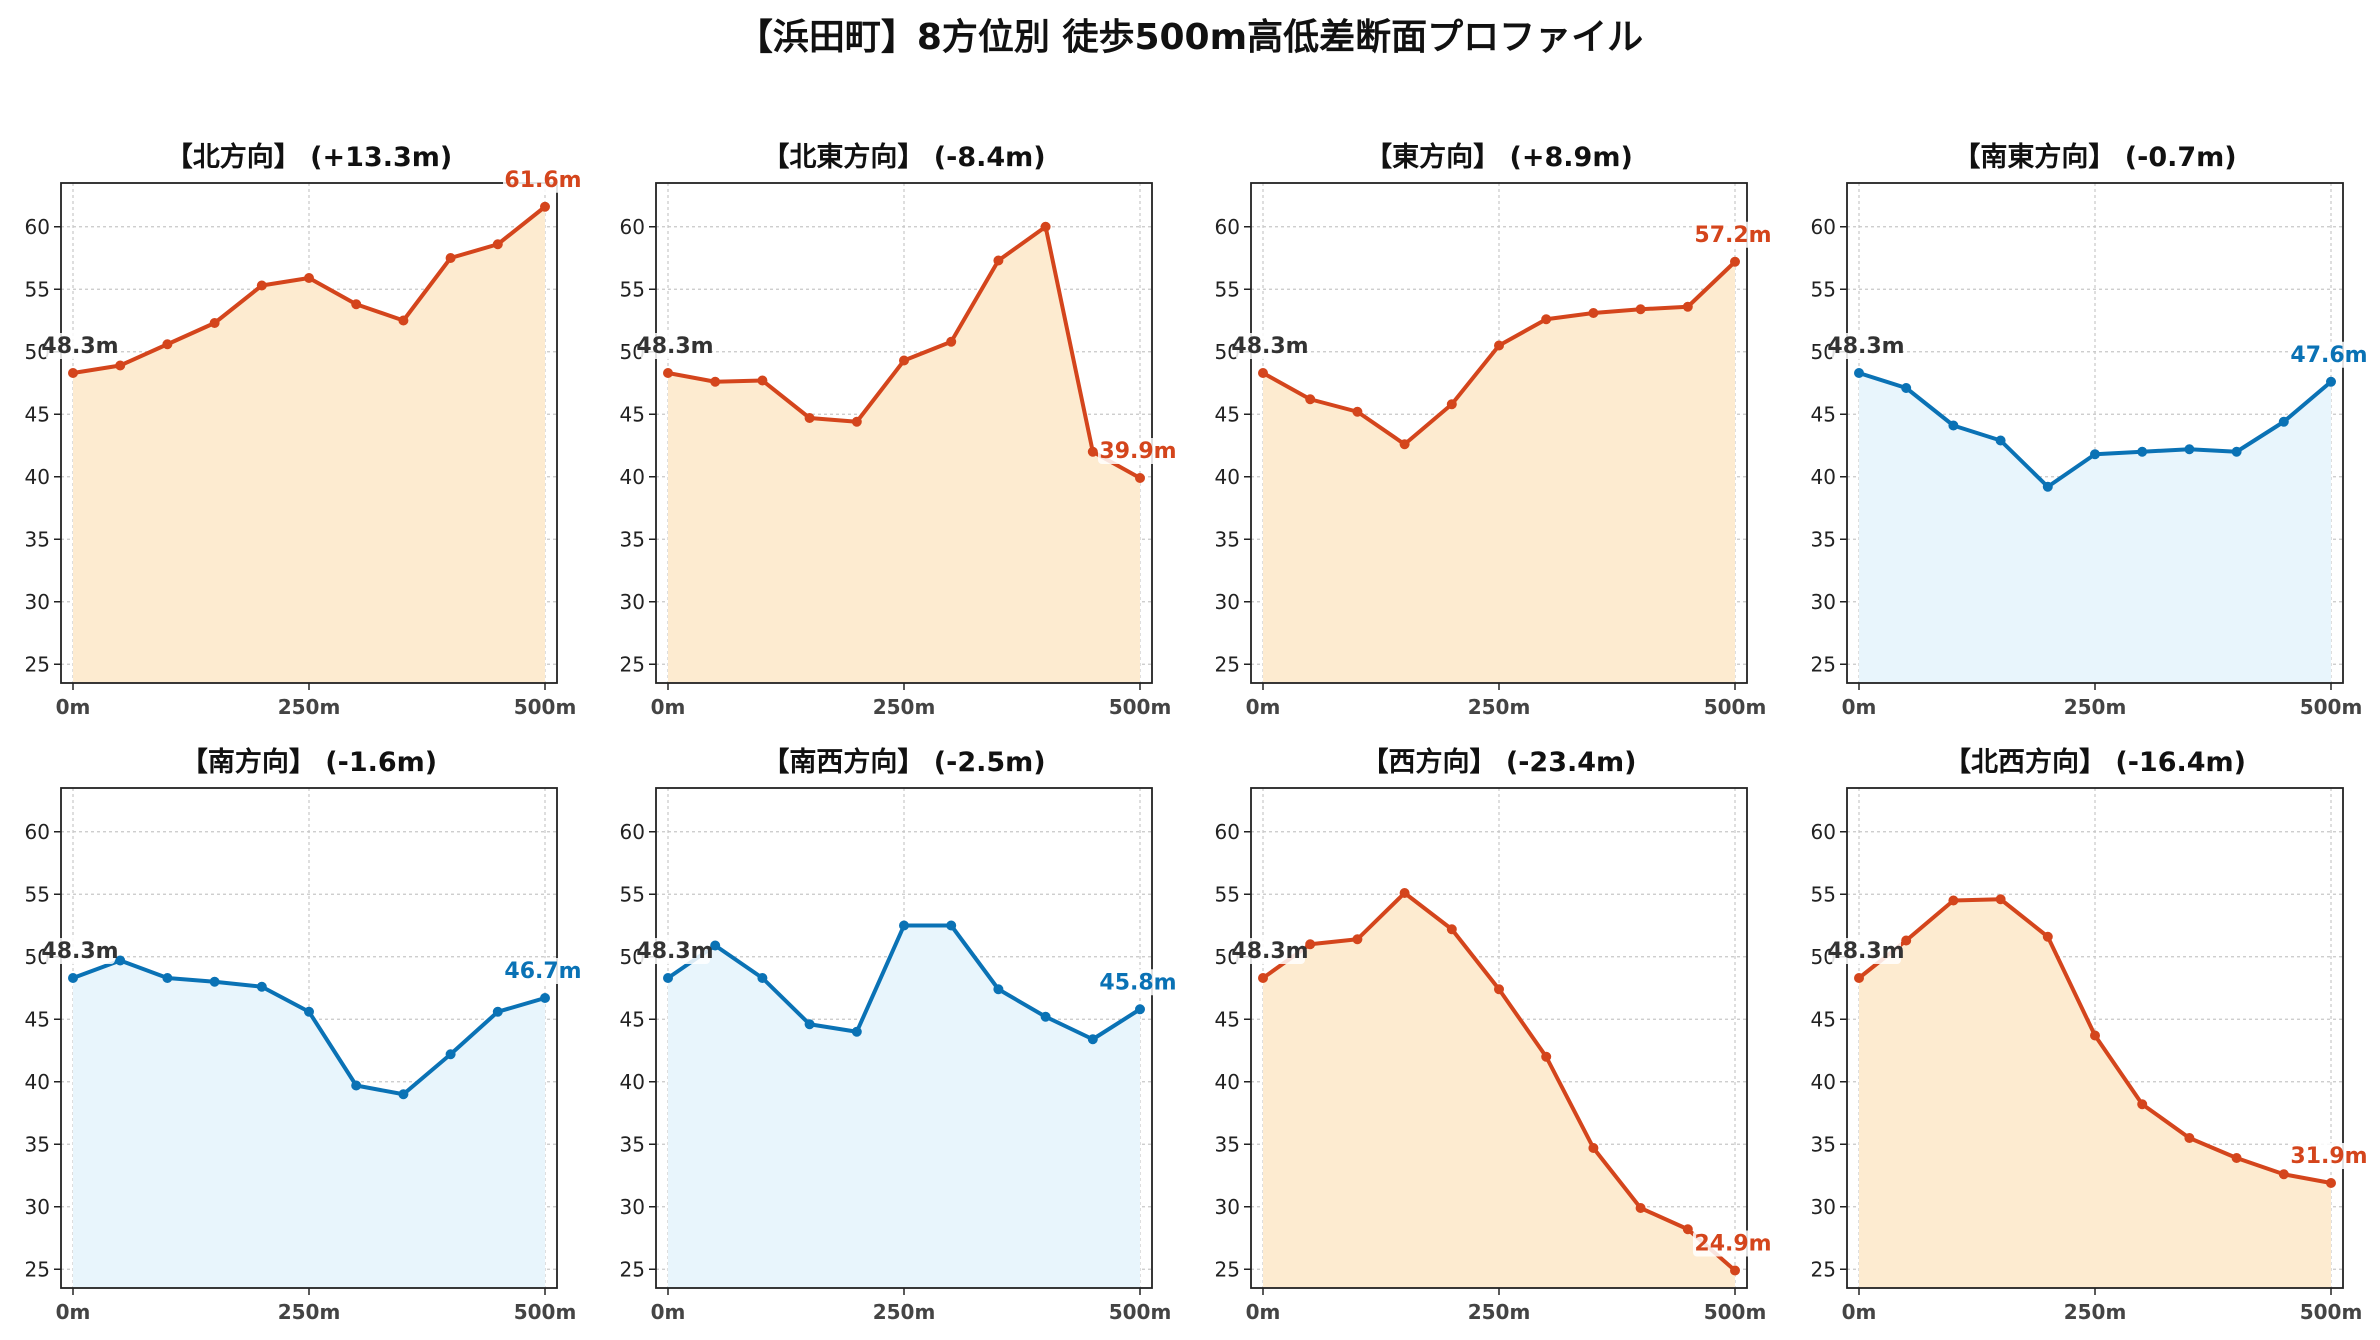 The width and height of the screenshot is (2380, 1340). What do you see at coordinates (309, 762) in the screenshot?
I see `panel-title: 【南方向】 (-1.6m)` at bounding box center [309, 762].